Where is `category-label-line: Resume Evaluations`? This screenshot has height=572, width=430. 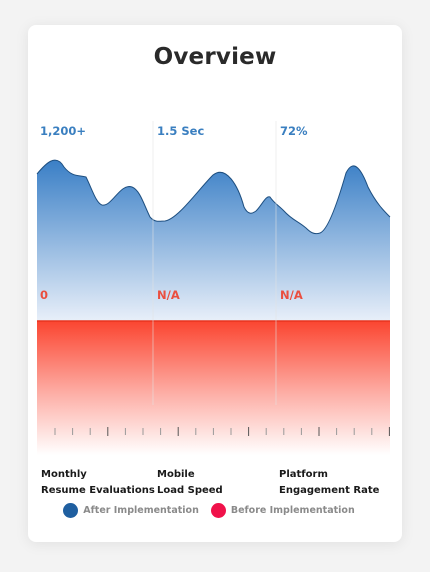 category-label-line: Resume Evaluations is located at coordinates (98, 490).